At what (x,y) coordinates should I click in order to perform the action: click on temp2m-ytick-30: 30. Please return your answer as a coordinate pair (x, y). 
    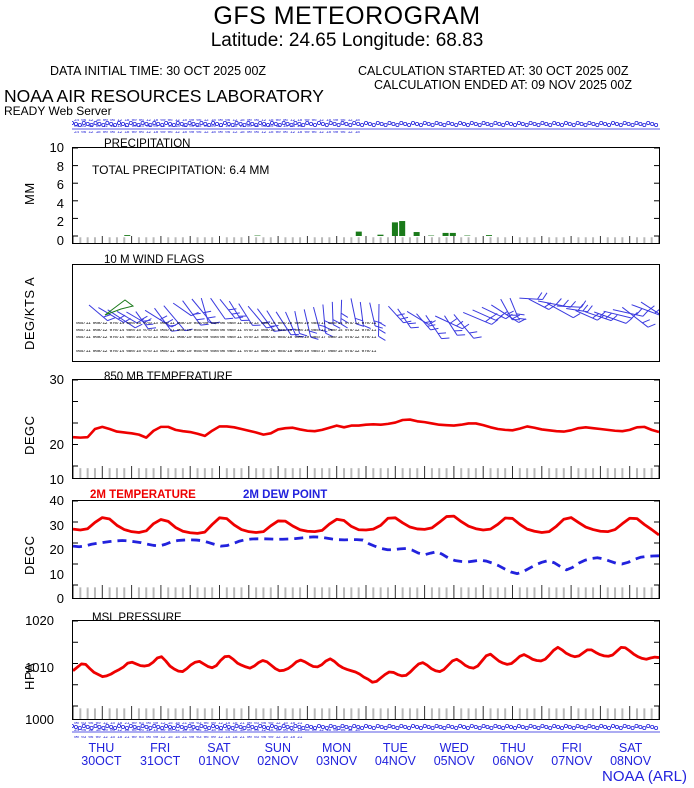
    Looking at the image, I should click on (56, 525).